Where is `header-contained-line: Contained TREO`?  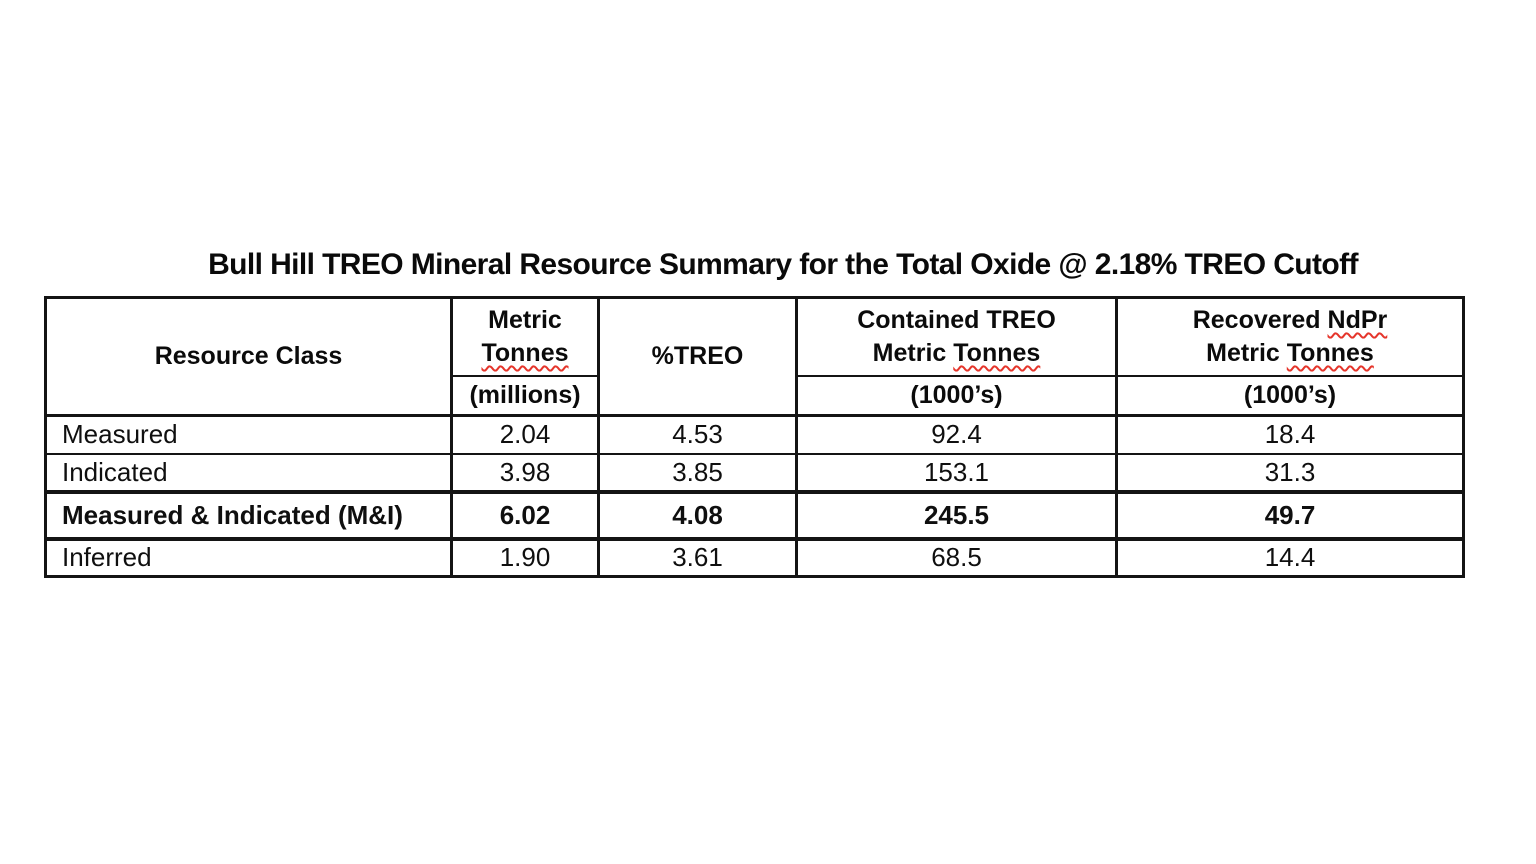
header-contained-line: Contained TREO is located at coordinates (956, 319).